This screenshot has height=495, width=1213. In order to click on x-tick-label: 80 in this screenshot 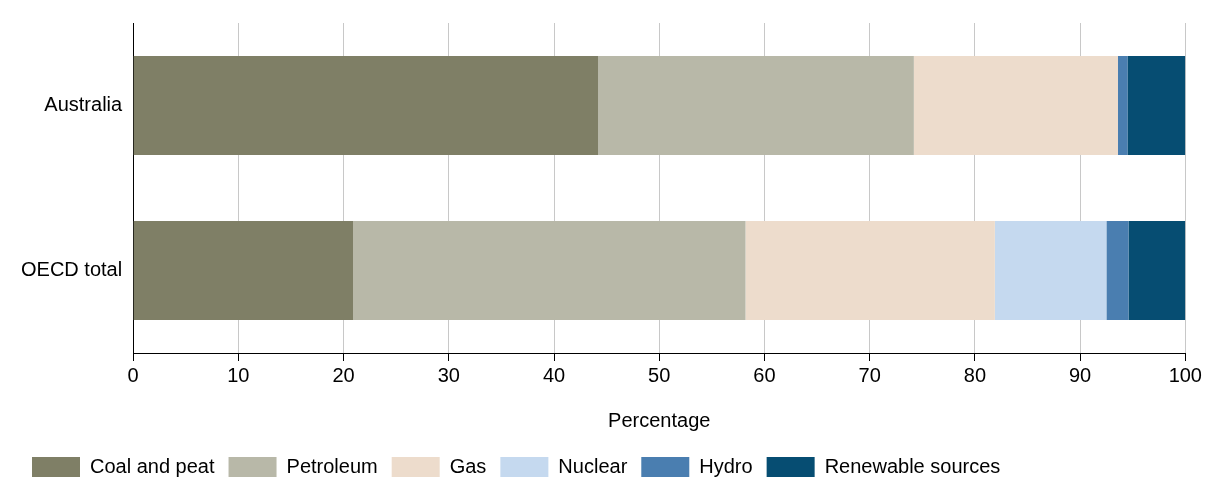, I will do `click(975, 374)`.